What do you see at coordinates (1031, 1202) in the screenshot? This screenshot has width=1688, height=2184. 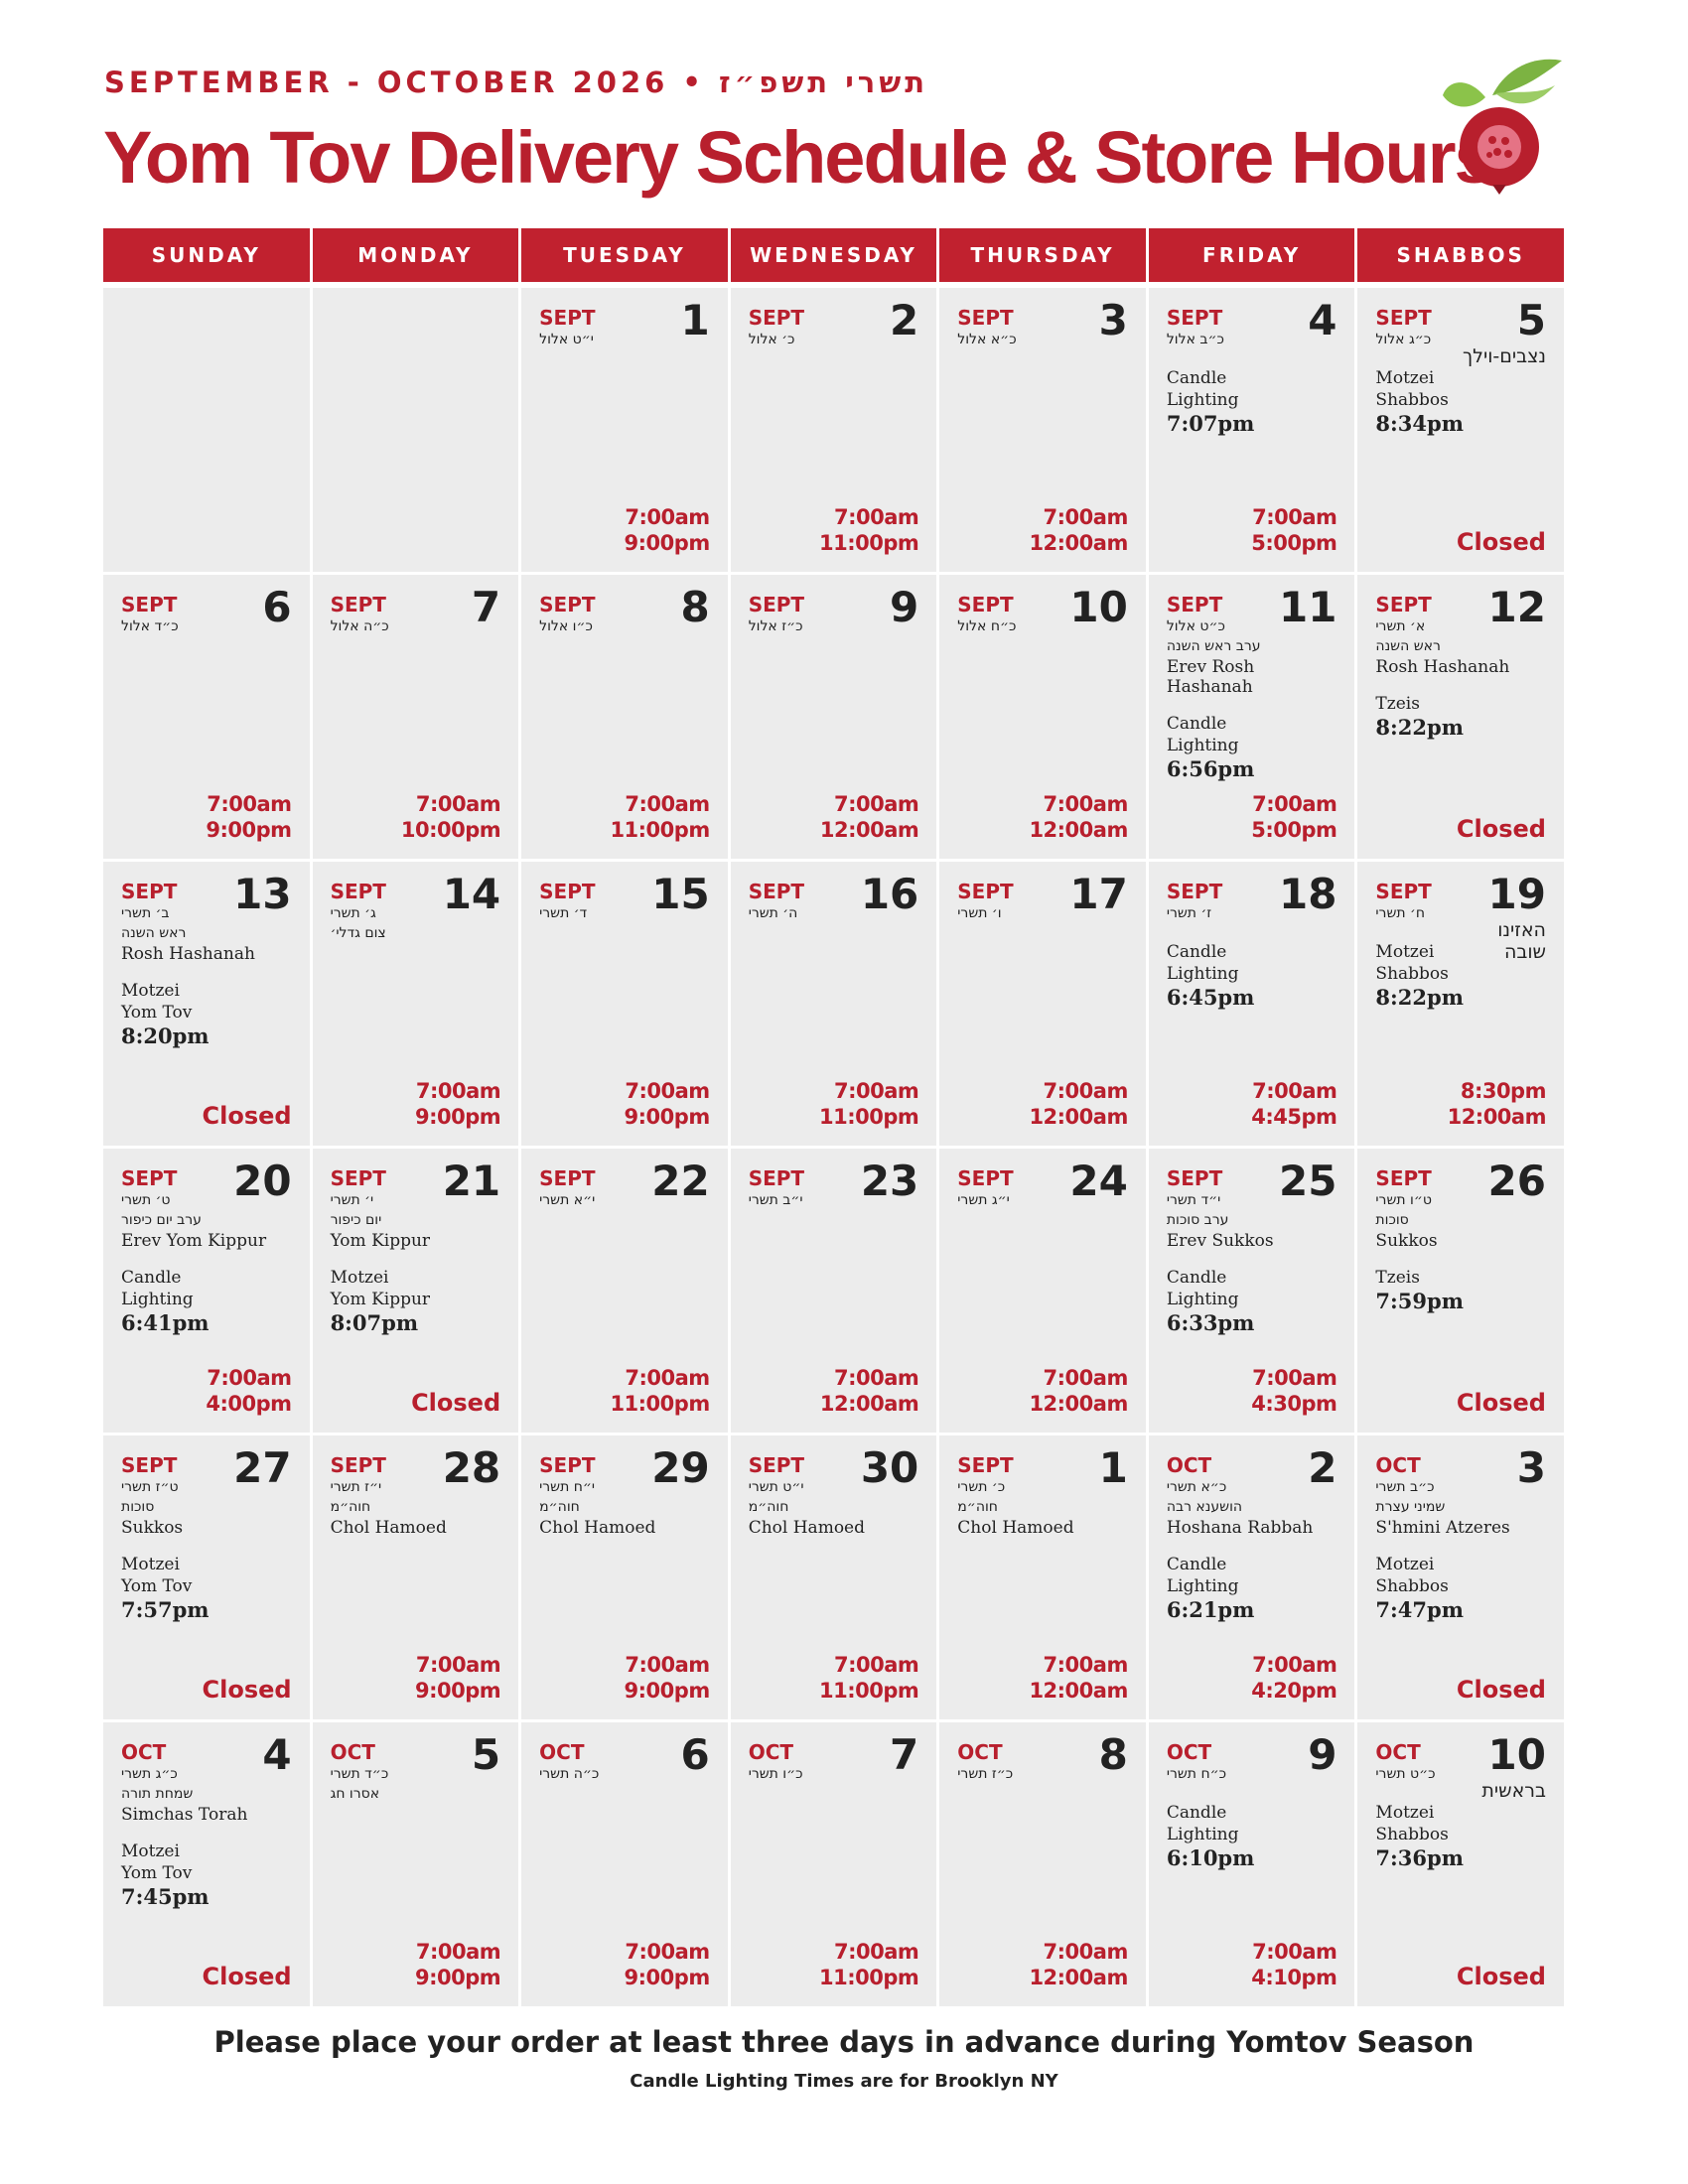 I see `hebrew-block: י״ג תשרי` at bounding box center [1031, 1202].